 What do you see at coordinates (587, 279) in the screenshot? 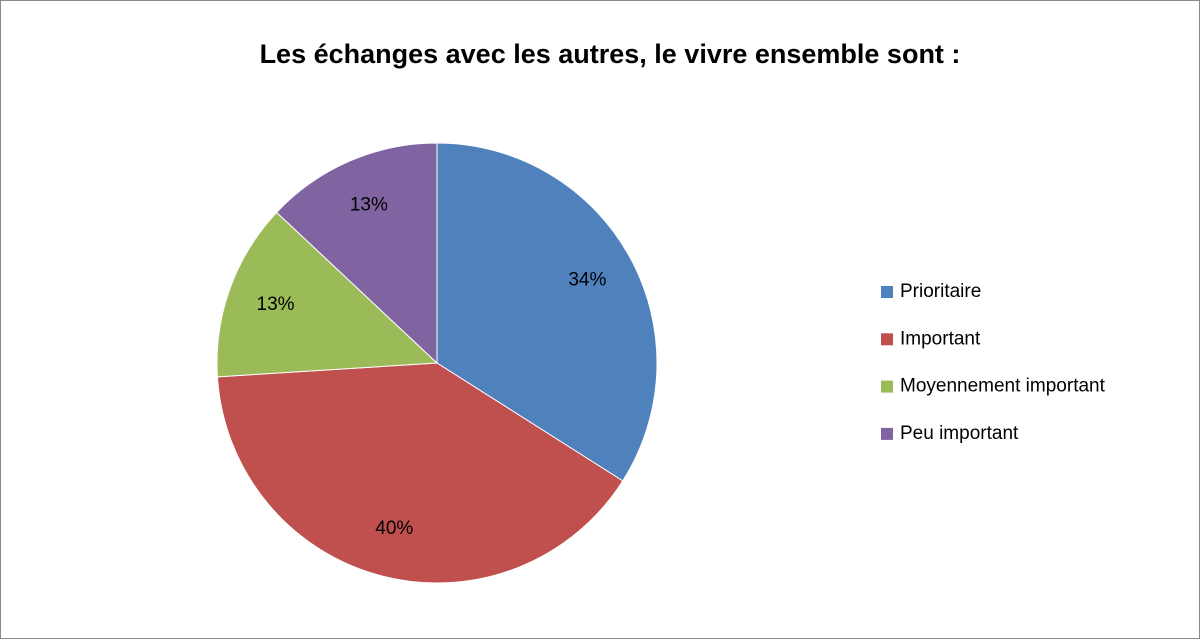
I see `data-label: 34%` at bounding box center [587, 279].